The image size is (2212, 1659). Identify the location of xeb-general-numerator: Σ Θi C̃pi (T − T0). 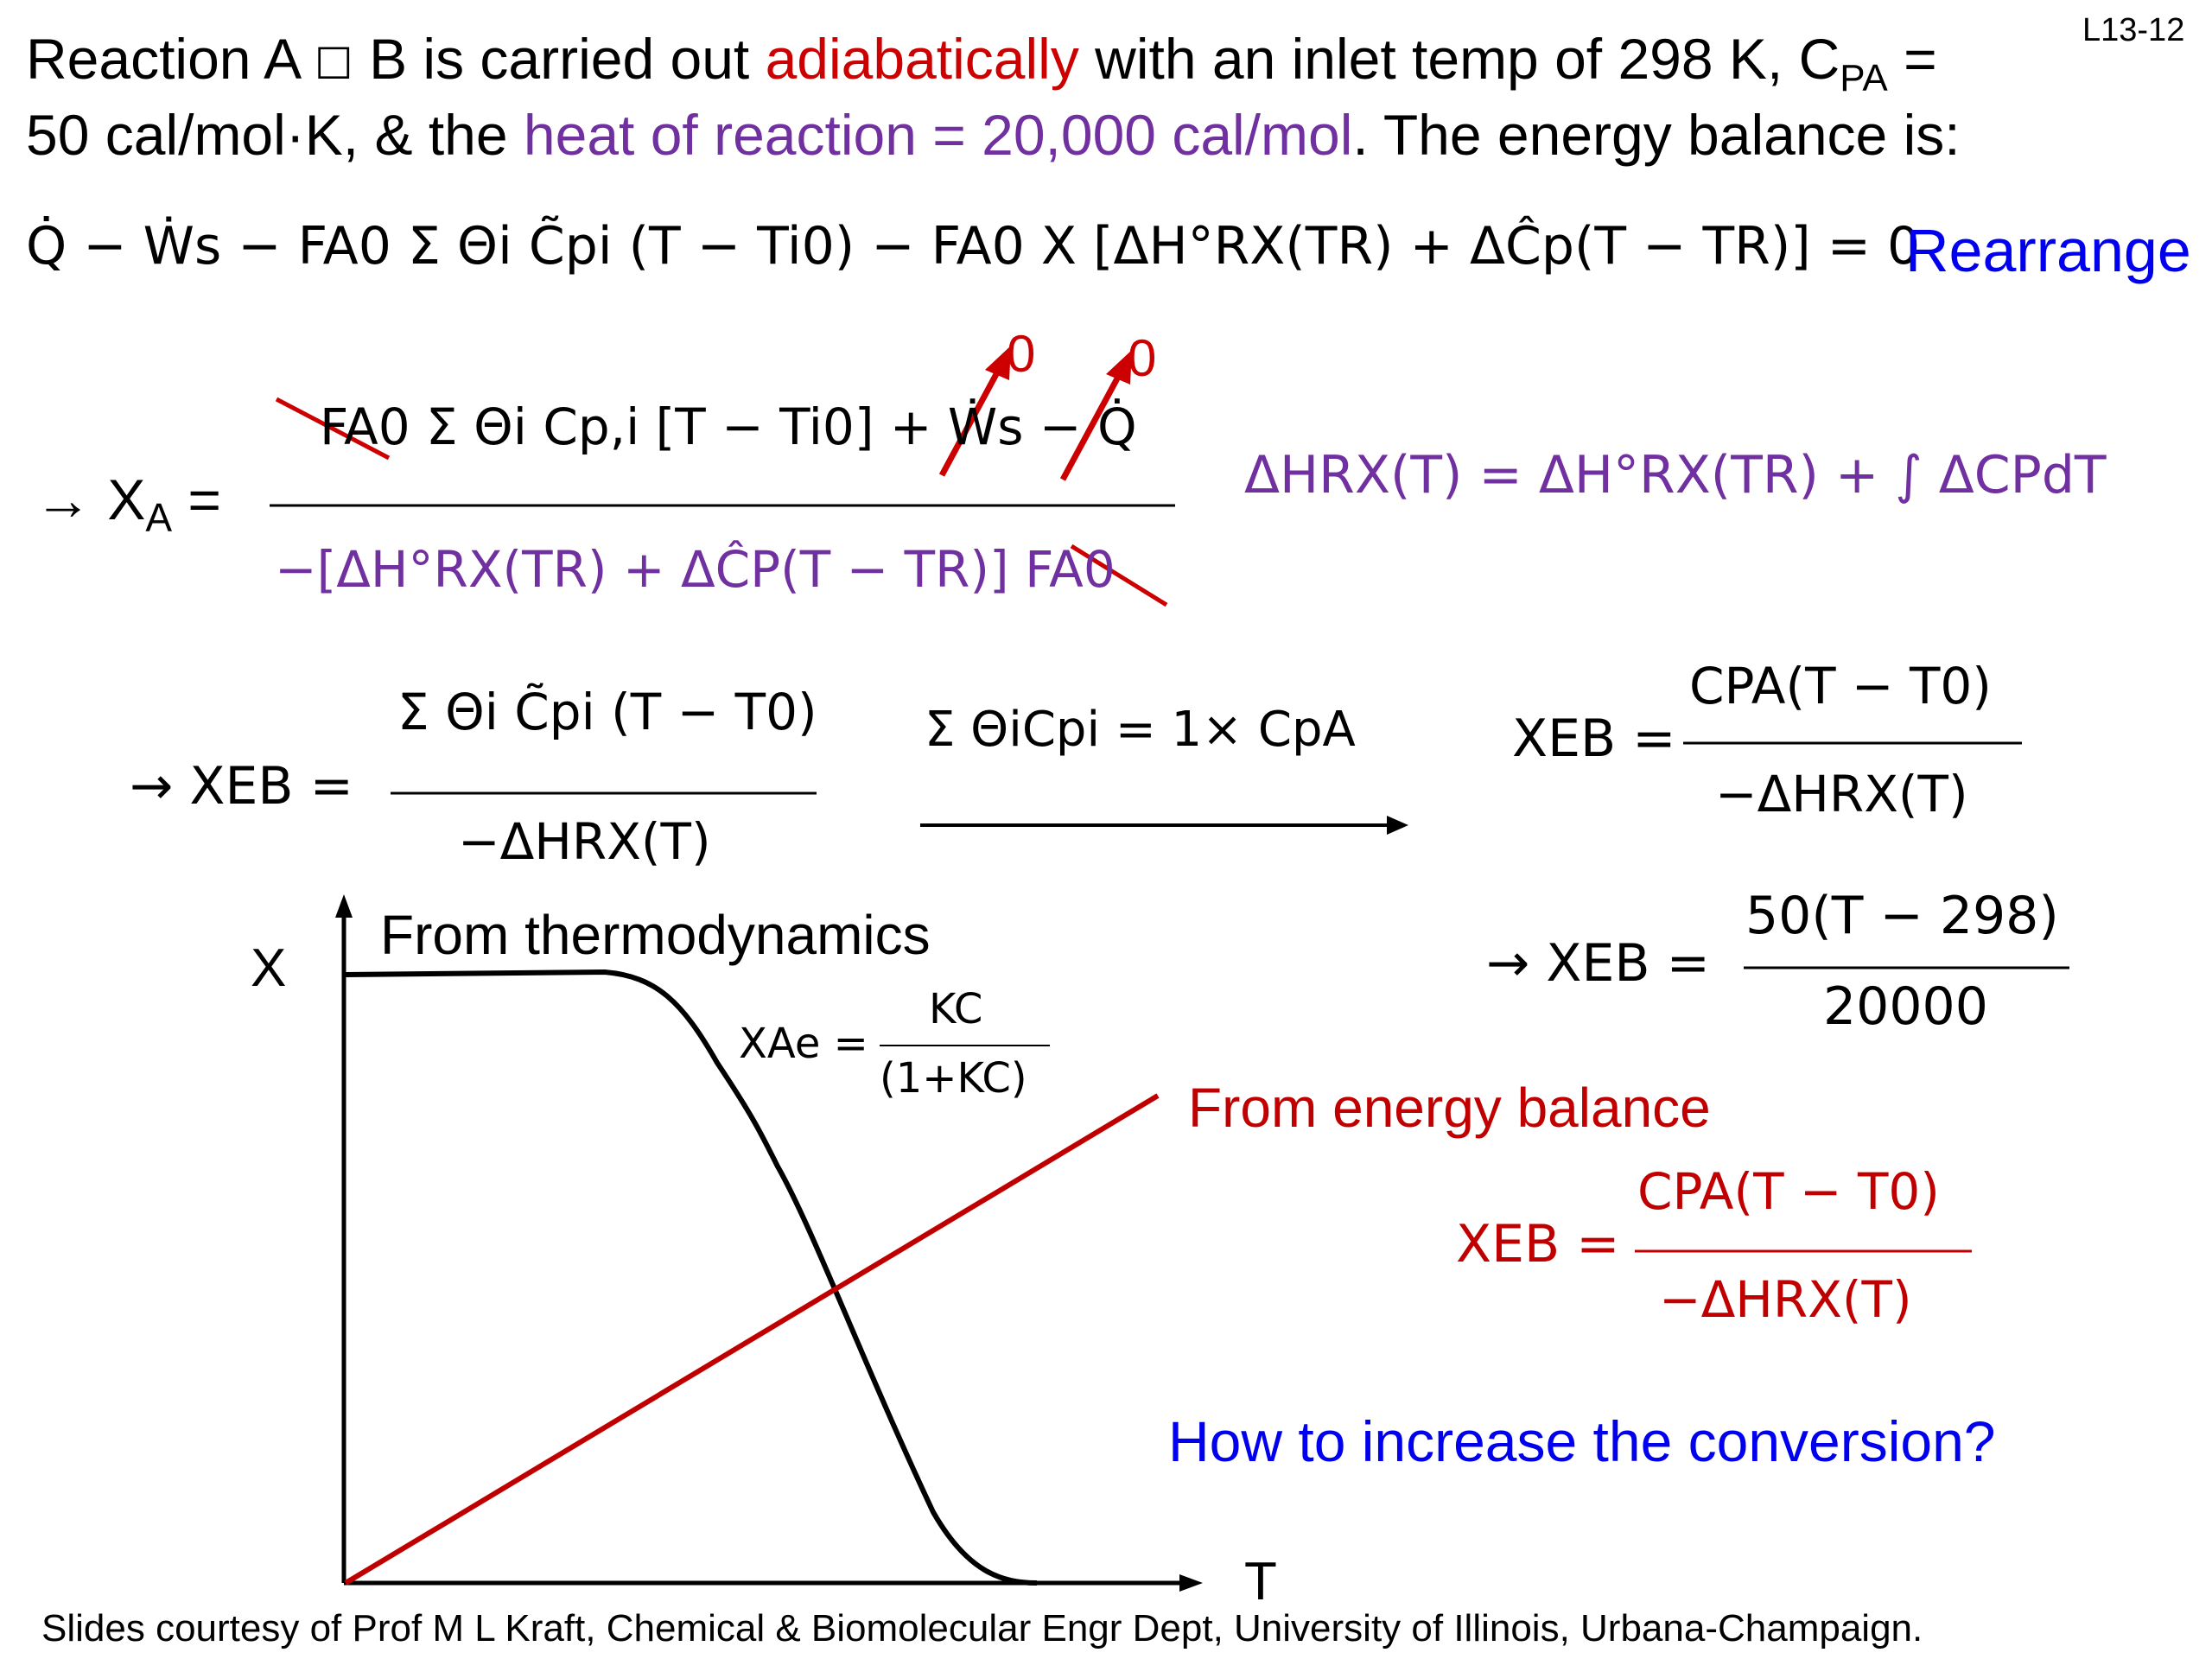
(607, 712).